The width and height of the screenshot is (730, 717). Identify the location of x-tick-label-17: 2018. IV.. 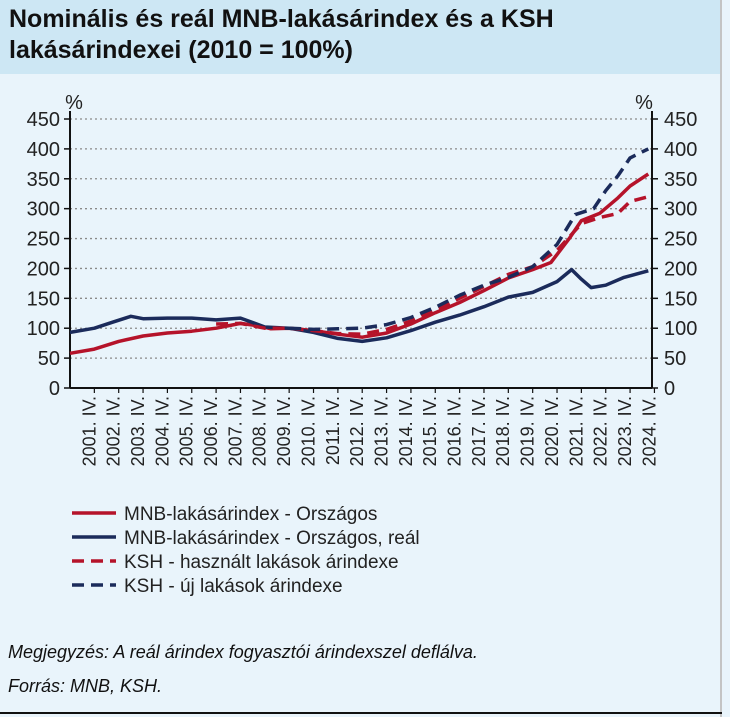
(503, 431).